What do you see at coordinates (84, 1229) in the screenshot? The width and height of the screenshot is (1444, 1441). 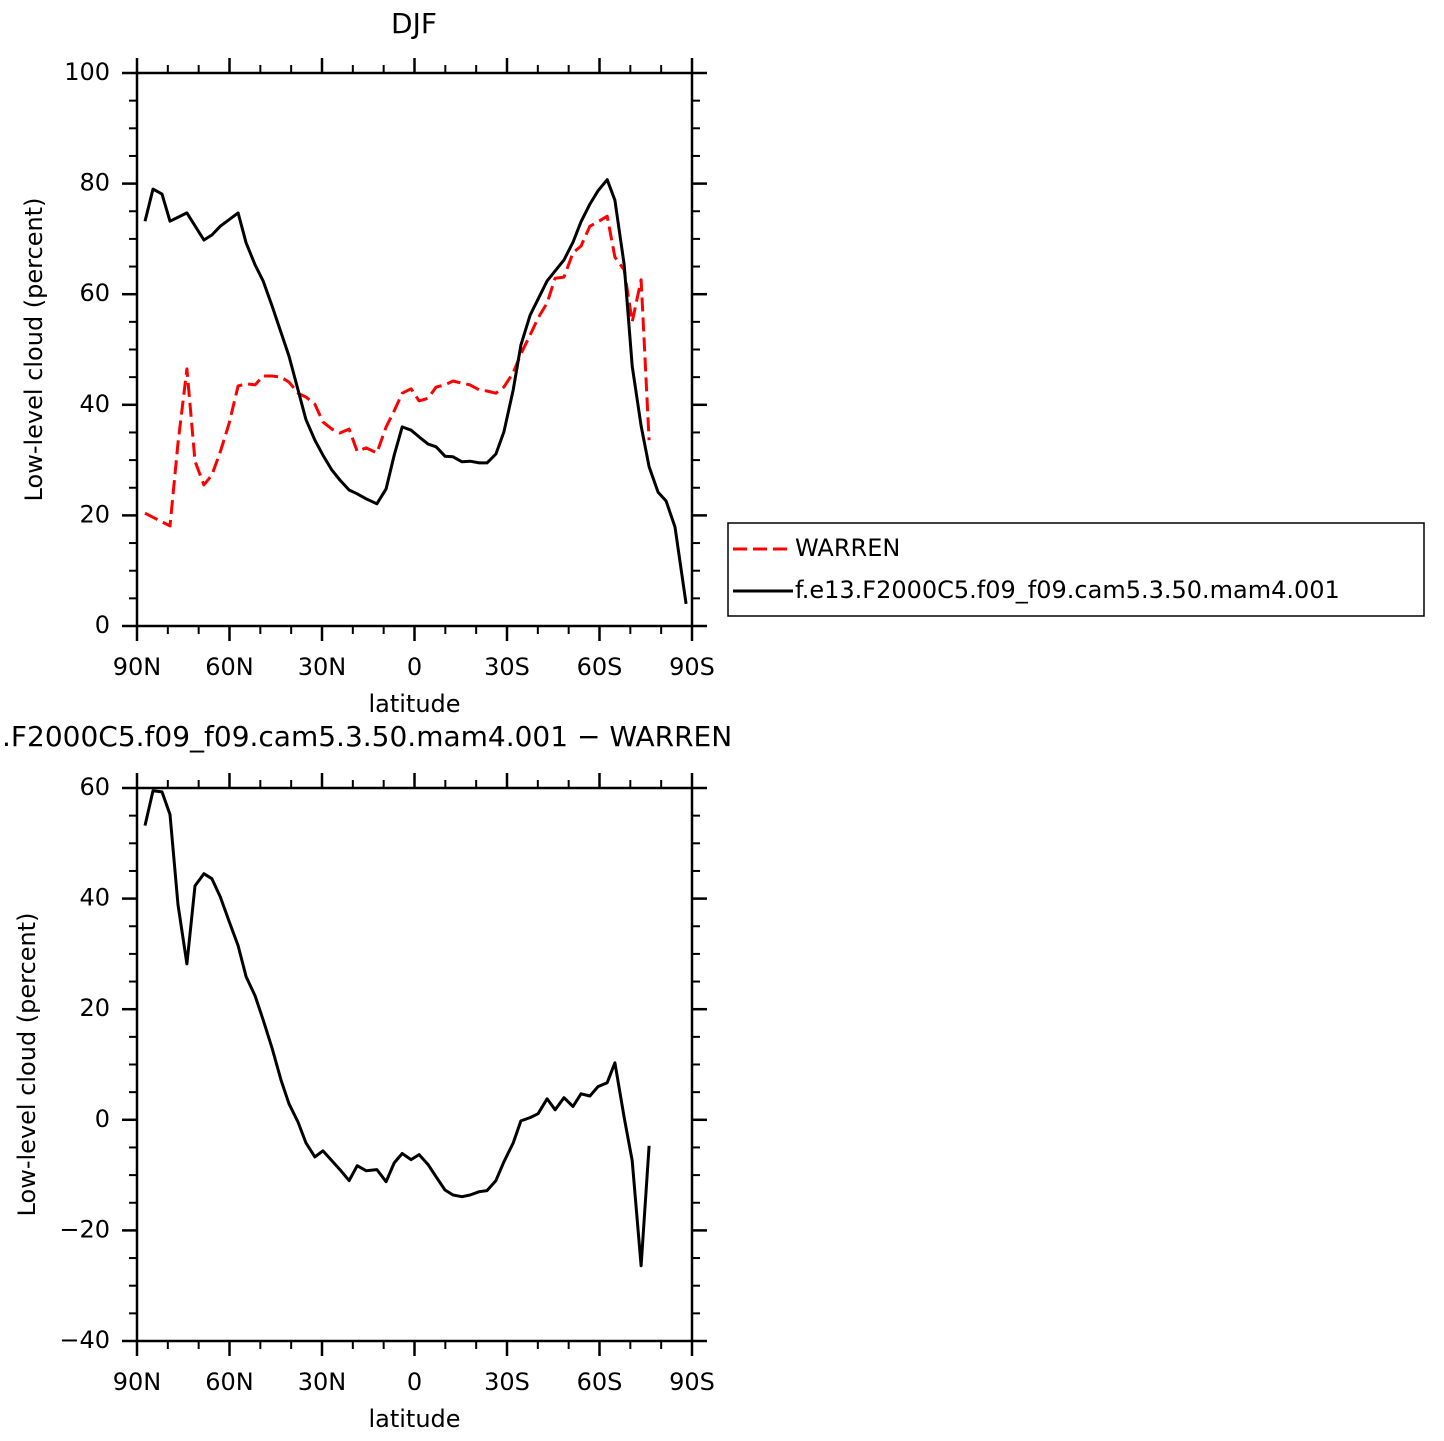 I see `y-tick-label: −20` at bounding box center [84, 1229].